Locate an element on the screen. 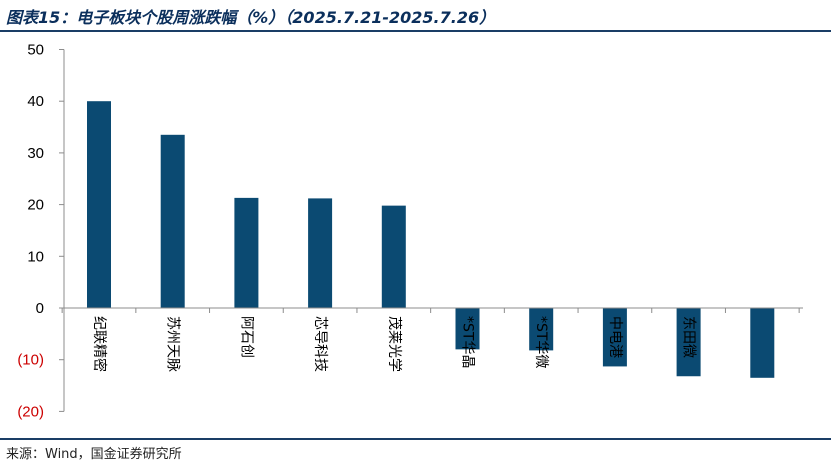 The height and width of the screenshot is (467, 831). x-tick-label: 芯导科技 is located at coordinates (320, 344).